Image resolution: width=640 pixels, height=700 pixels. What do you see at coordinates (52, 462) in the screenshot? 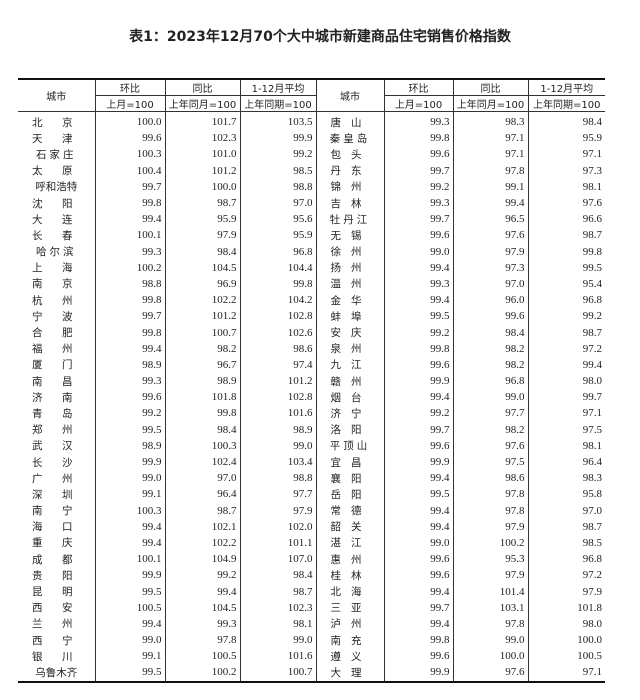
I see `city-name: 长沙` at bounding box center [52, 462].